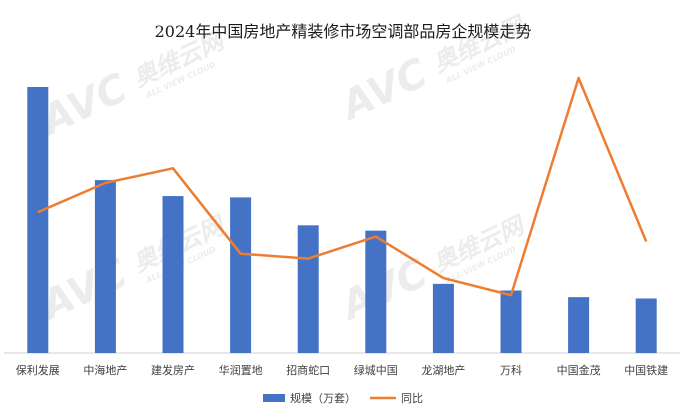 Image resolution: width=686 pixels, height=420 pixels. What do you see at coordinates (383, 90) in the screenshot?
I see `svg-text: AVC` at bounding box center [383, 90].